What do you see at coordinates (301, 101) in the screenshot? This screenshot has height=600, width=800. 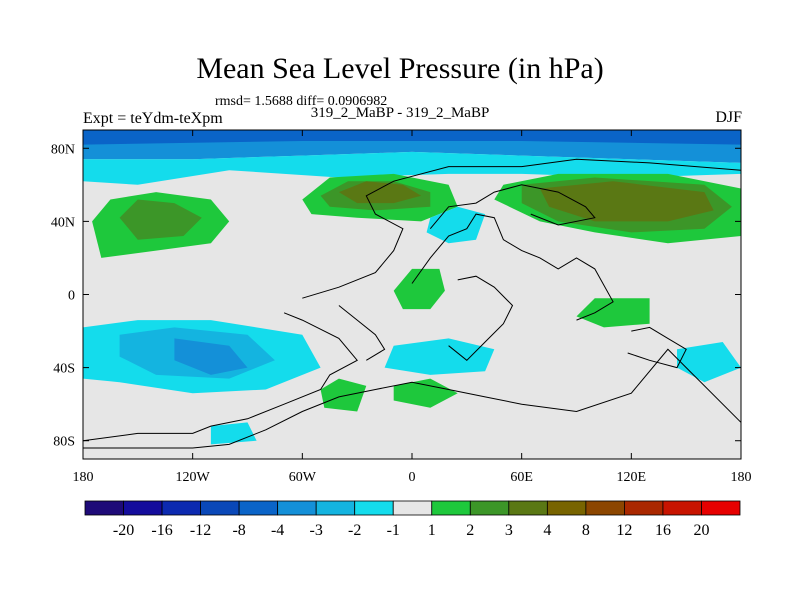 I see `stats-label: rmsd= 1.5688 diff= 0.0906982` at bounding box center [301, 101].